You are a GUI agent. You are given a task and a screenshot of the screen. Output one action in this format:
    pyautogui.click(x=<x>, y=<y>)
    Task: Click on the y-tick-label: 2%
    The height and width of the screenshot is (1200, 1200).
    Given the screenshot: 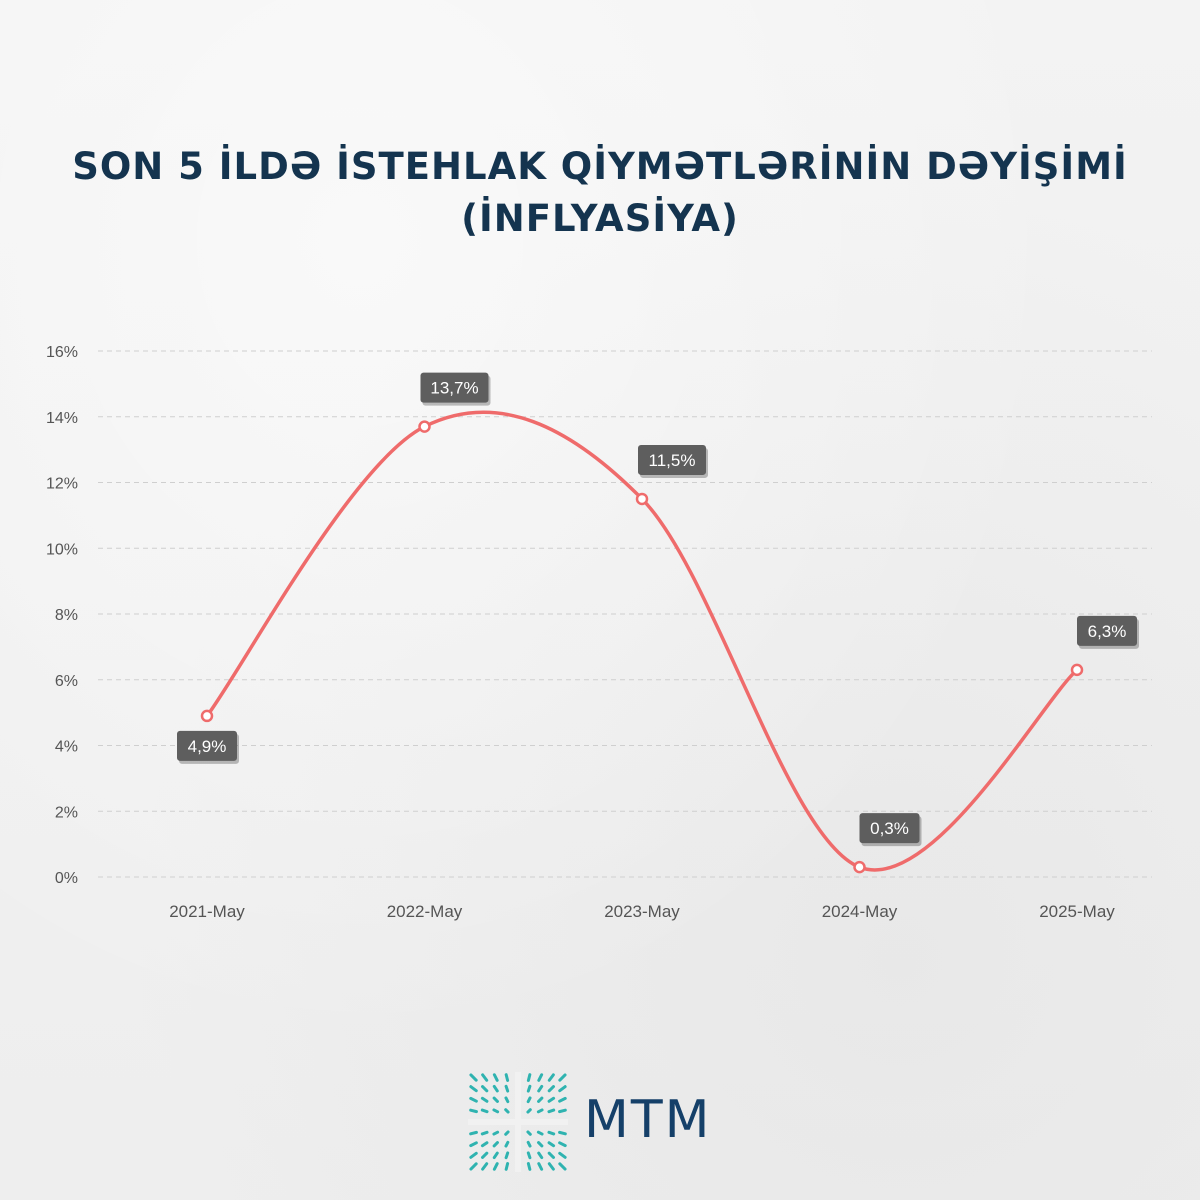 What is the action you would take?
    pyautogui.click(x=66, y=812)
    